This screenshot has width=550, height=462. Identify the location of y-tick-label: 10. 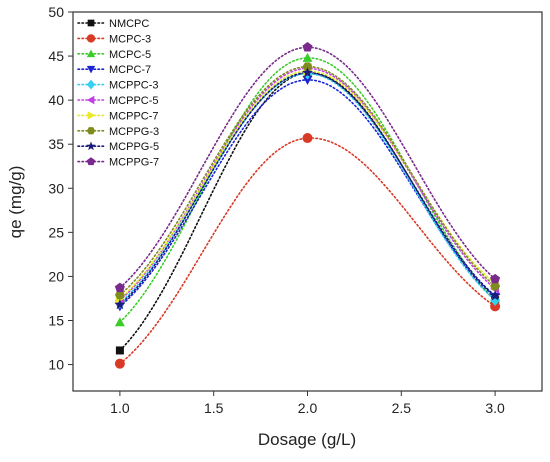
(56, 365).